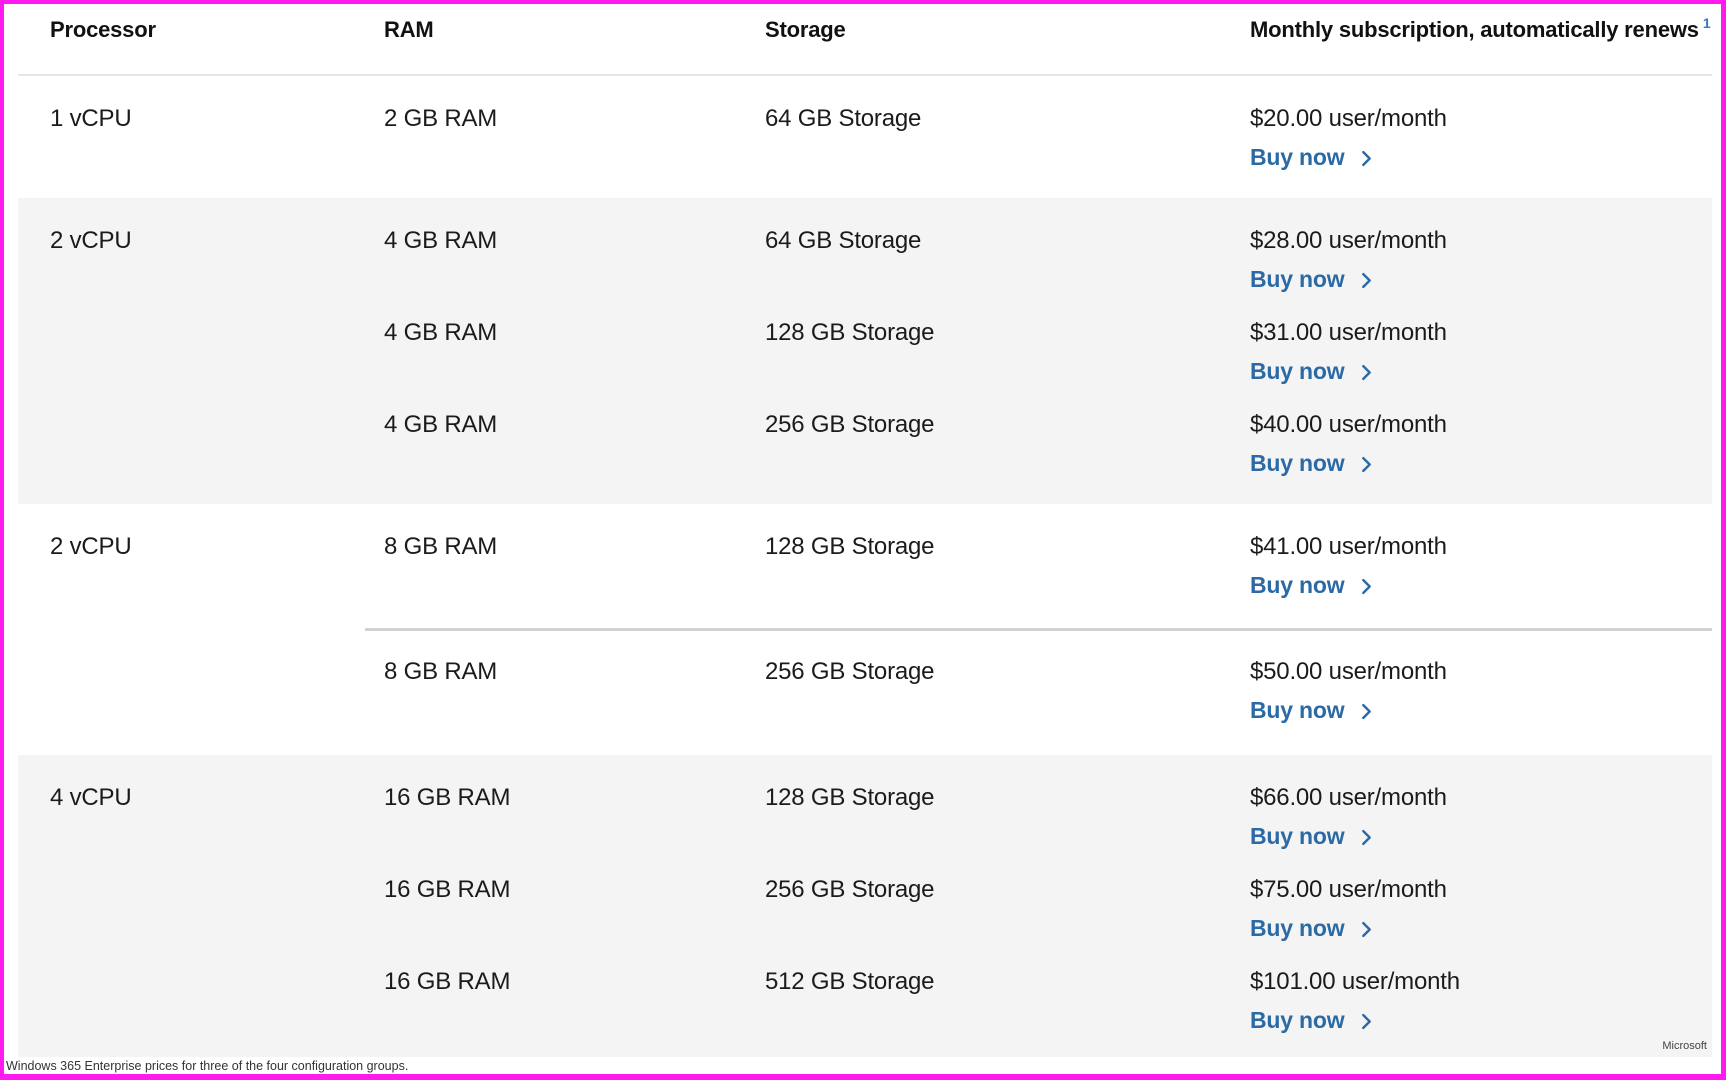  What do you see at coordinates (1348, 889) in the screenshot?
I see `price-value: $75.00 user/month` at bounding box center [1348, 889].